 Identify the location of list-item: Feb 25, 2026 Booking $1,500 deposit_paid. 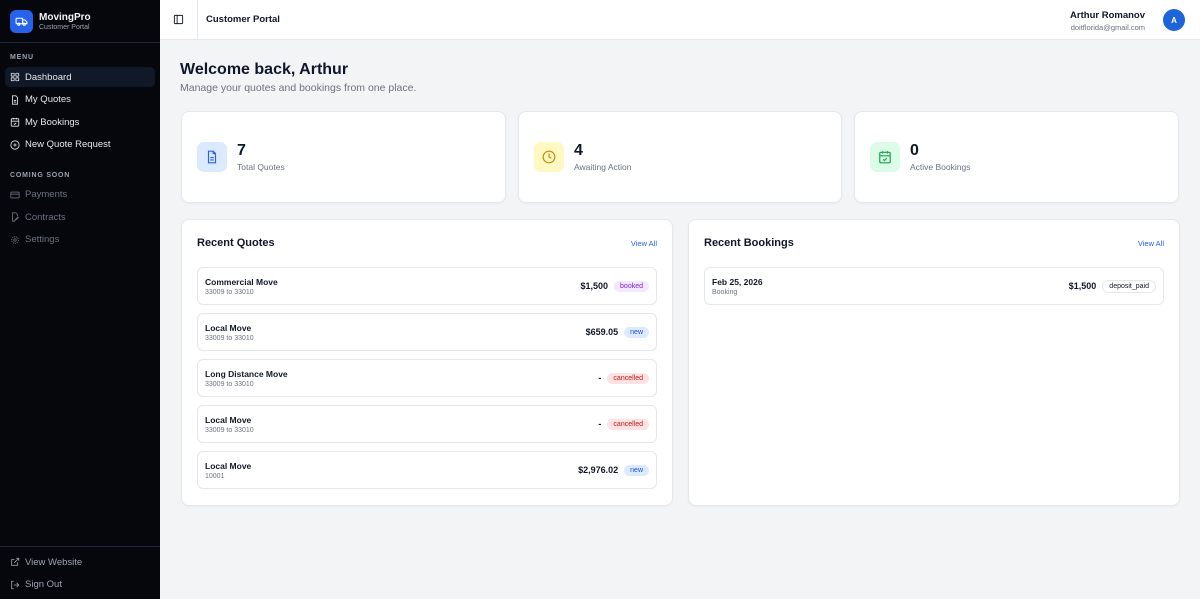
(934, 286).